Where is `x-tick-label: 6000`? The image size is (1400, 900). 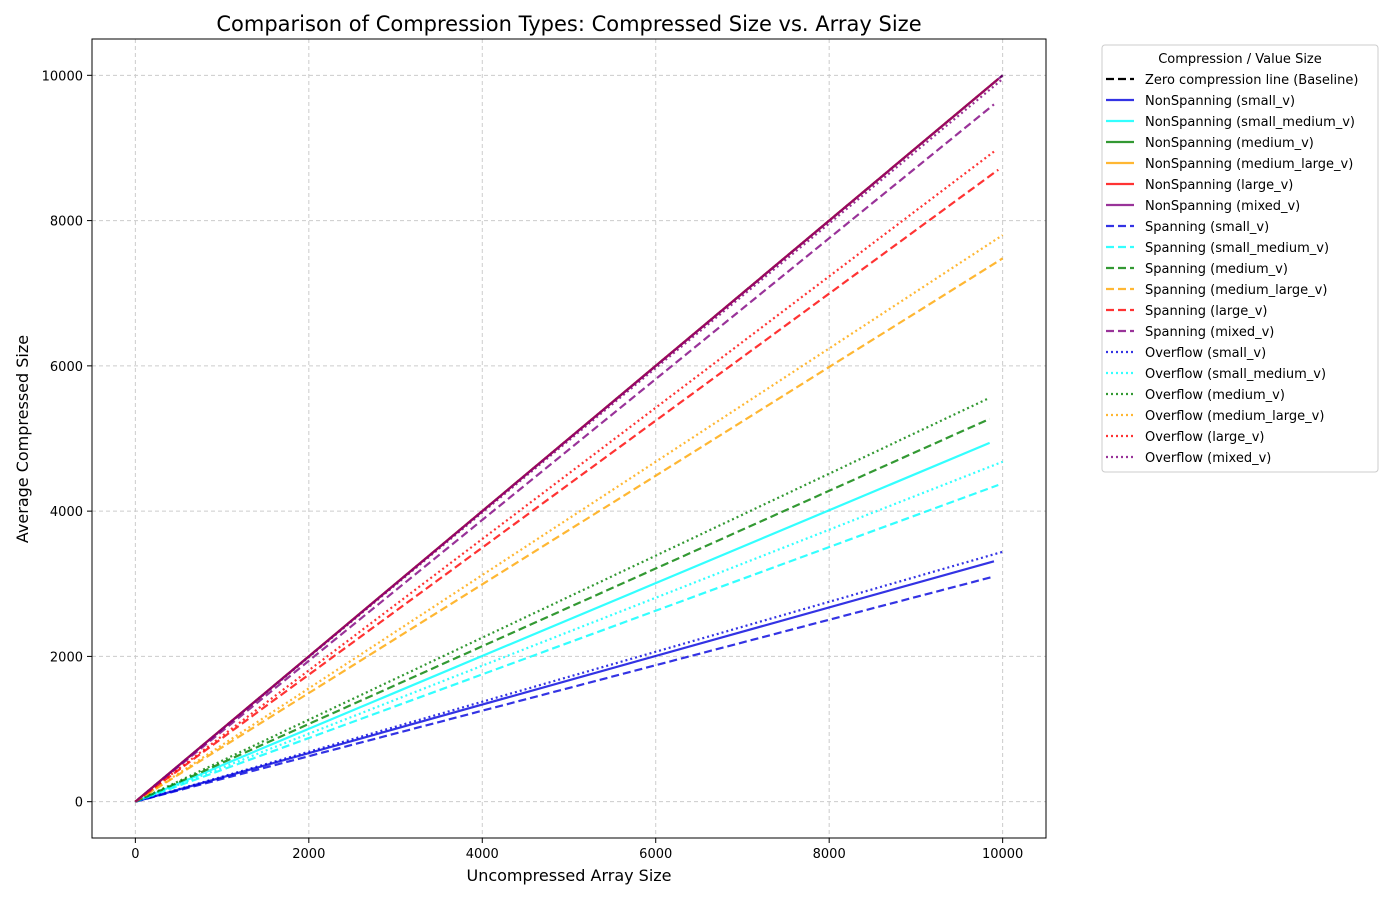
x-tick-label: 6000 is located at coordinates (655, 854).